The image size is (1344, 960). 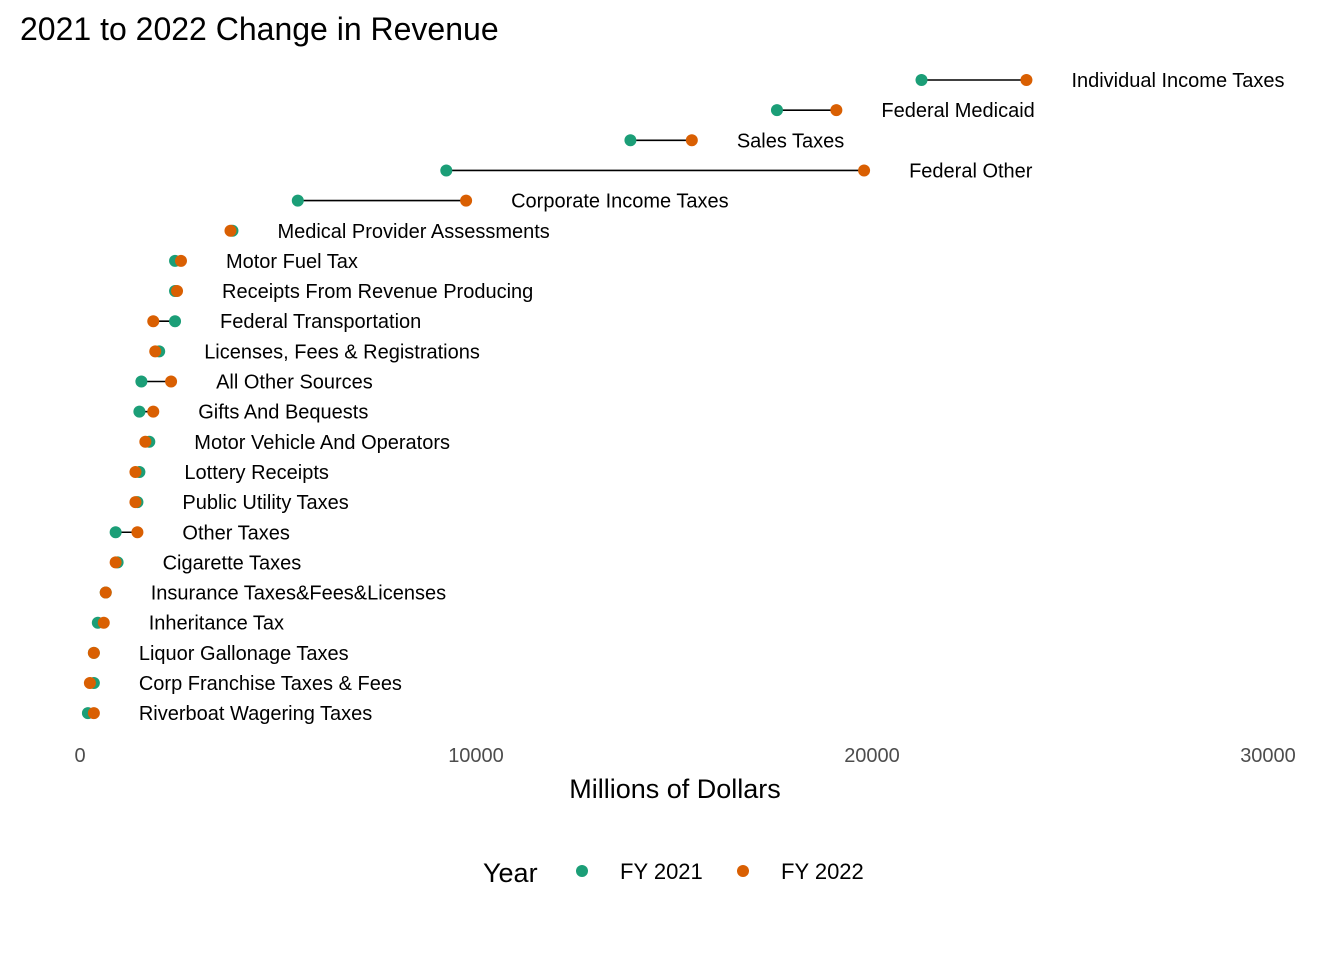 I want to click on row-20: Corp Franchise Taxes & Fees, so click(x=242, y=684).